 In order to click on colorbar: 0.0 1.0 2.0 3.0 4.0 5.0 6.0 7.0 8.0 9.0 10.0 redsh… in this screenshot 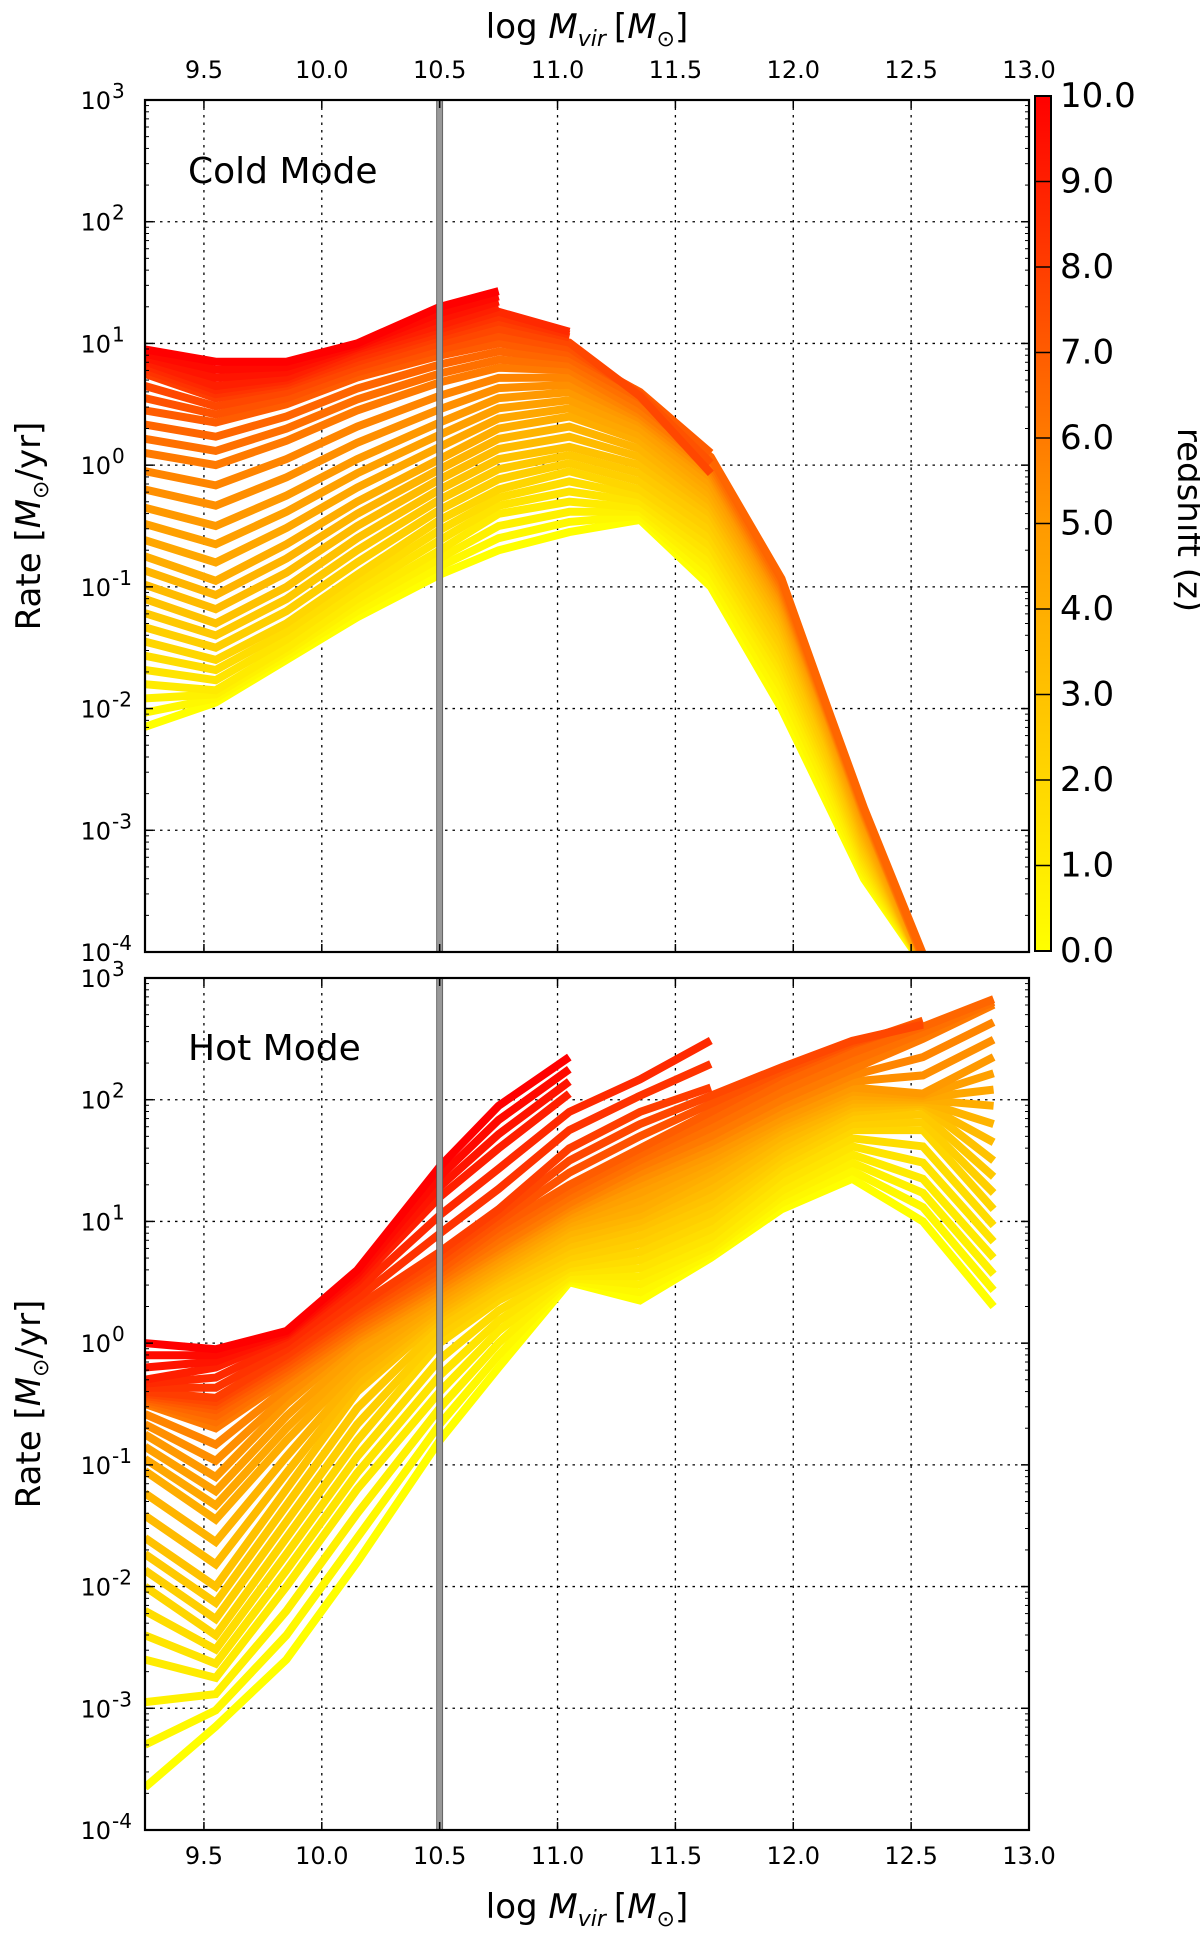, I will do `click(1117, 523)`.